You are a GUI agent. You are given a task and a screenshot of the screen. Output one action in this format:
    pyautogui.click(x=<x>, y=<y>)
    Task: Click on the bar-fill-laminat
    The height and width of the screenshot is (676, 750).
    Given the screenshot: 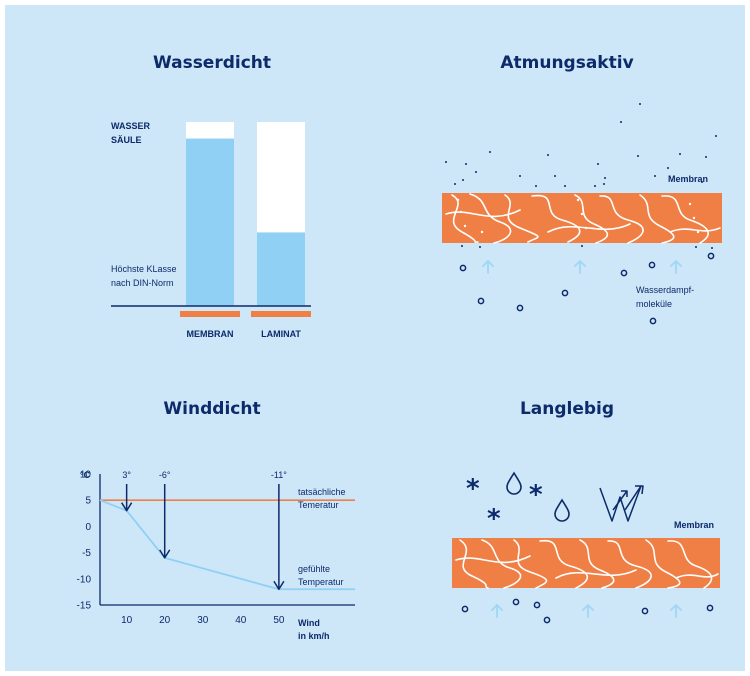 What is the action you would take?
    pyautogui.click(x=281, y=269)
    